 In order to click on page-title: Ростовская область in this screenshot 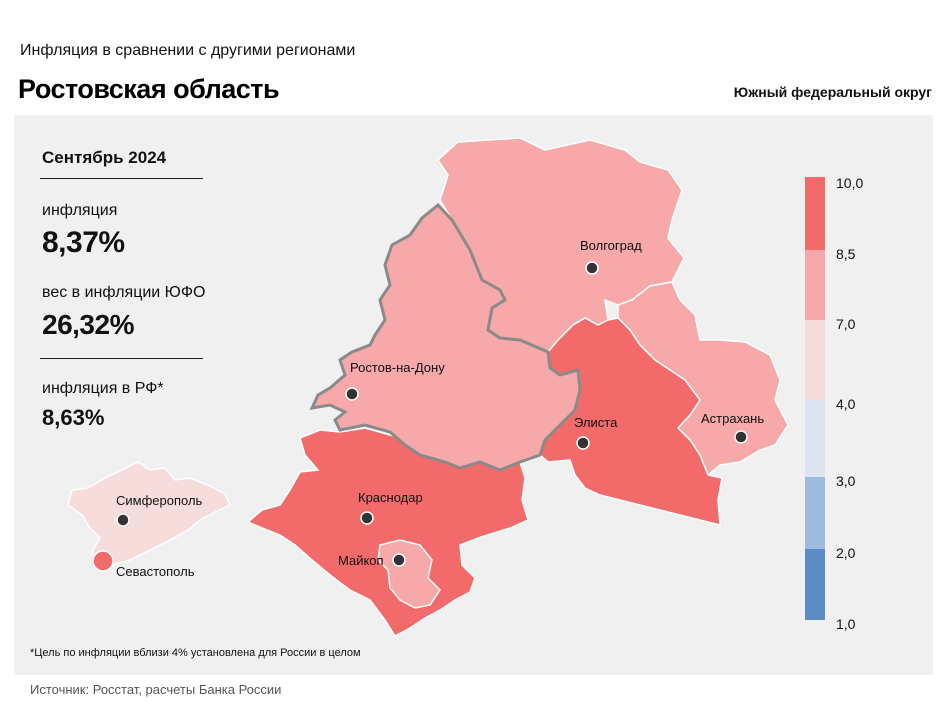, I will do `click(149, 89)`.